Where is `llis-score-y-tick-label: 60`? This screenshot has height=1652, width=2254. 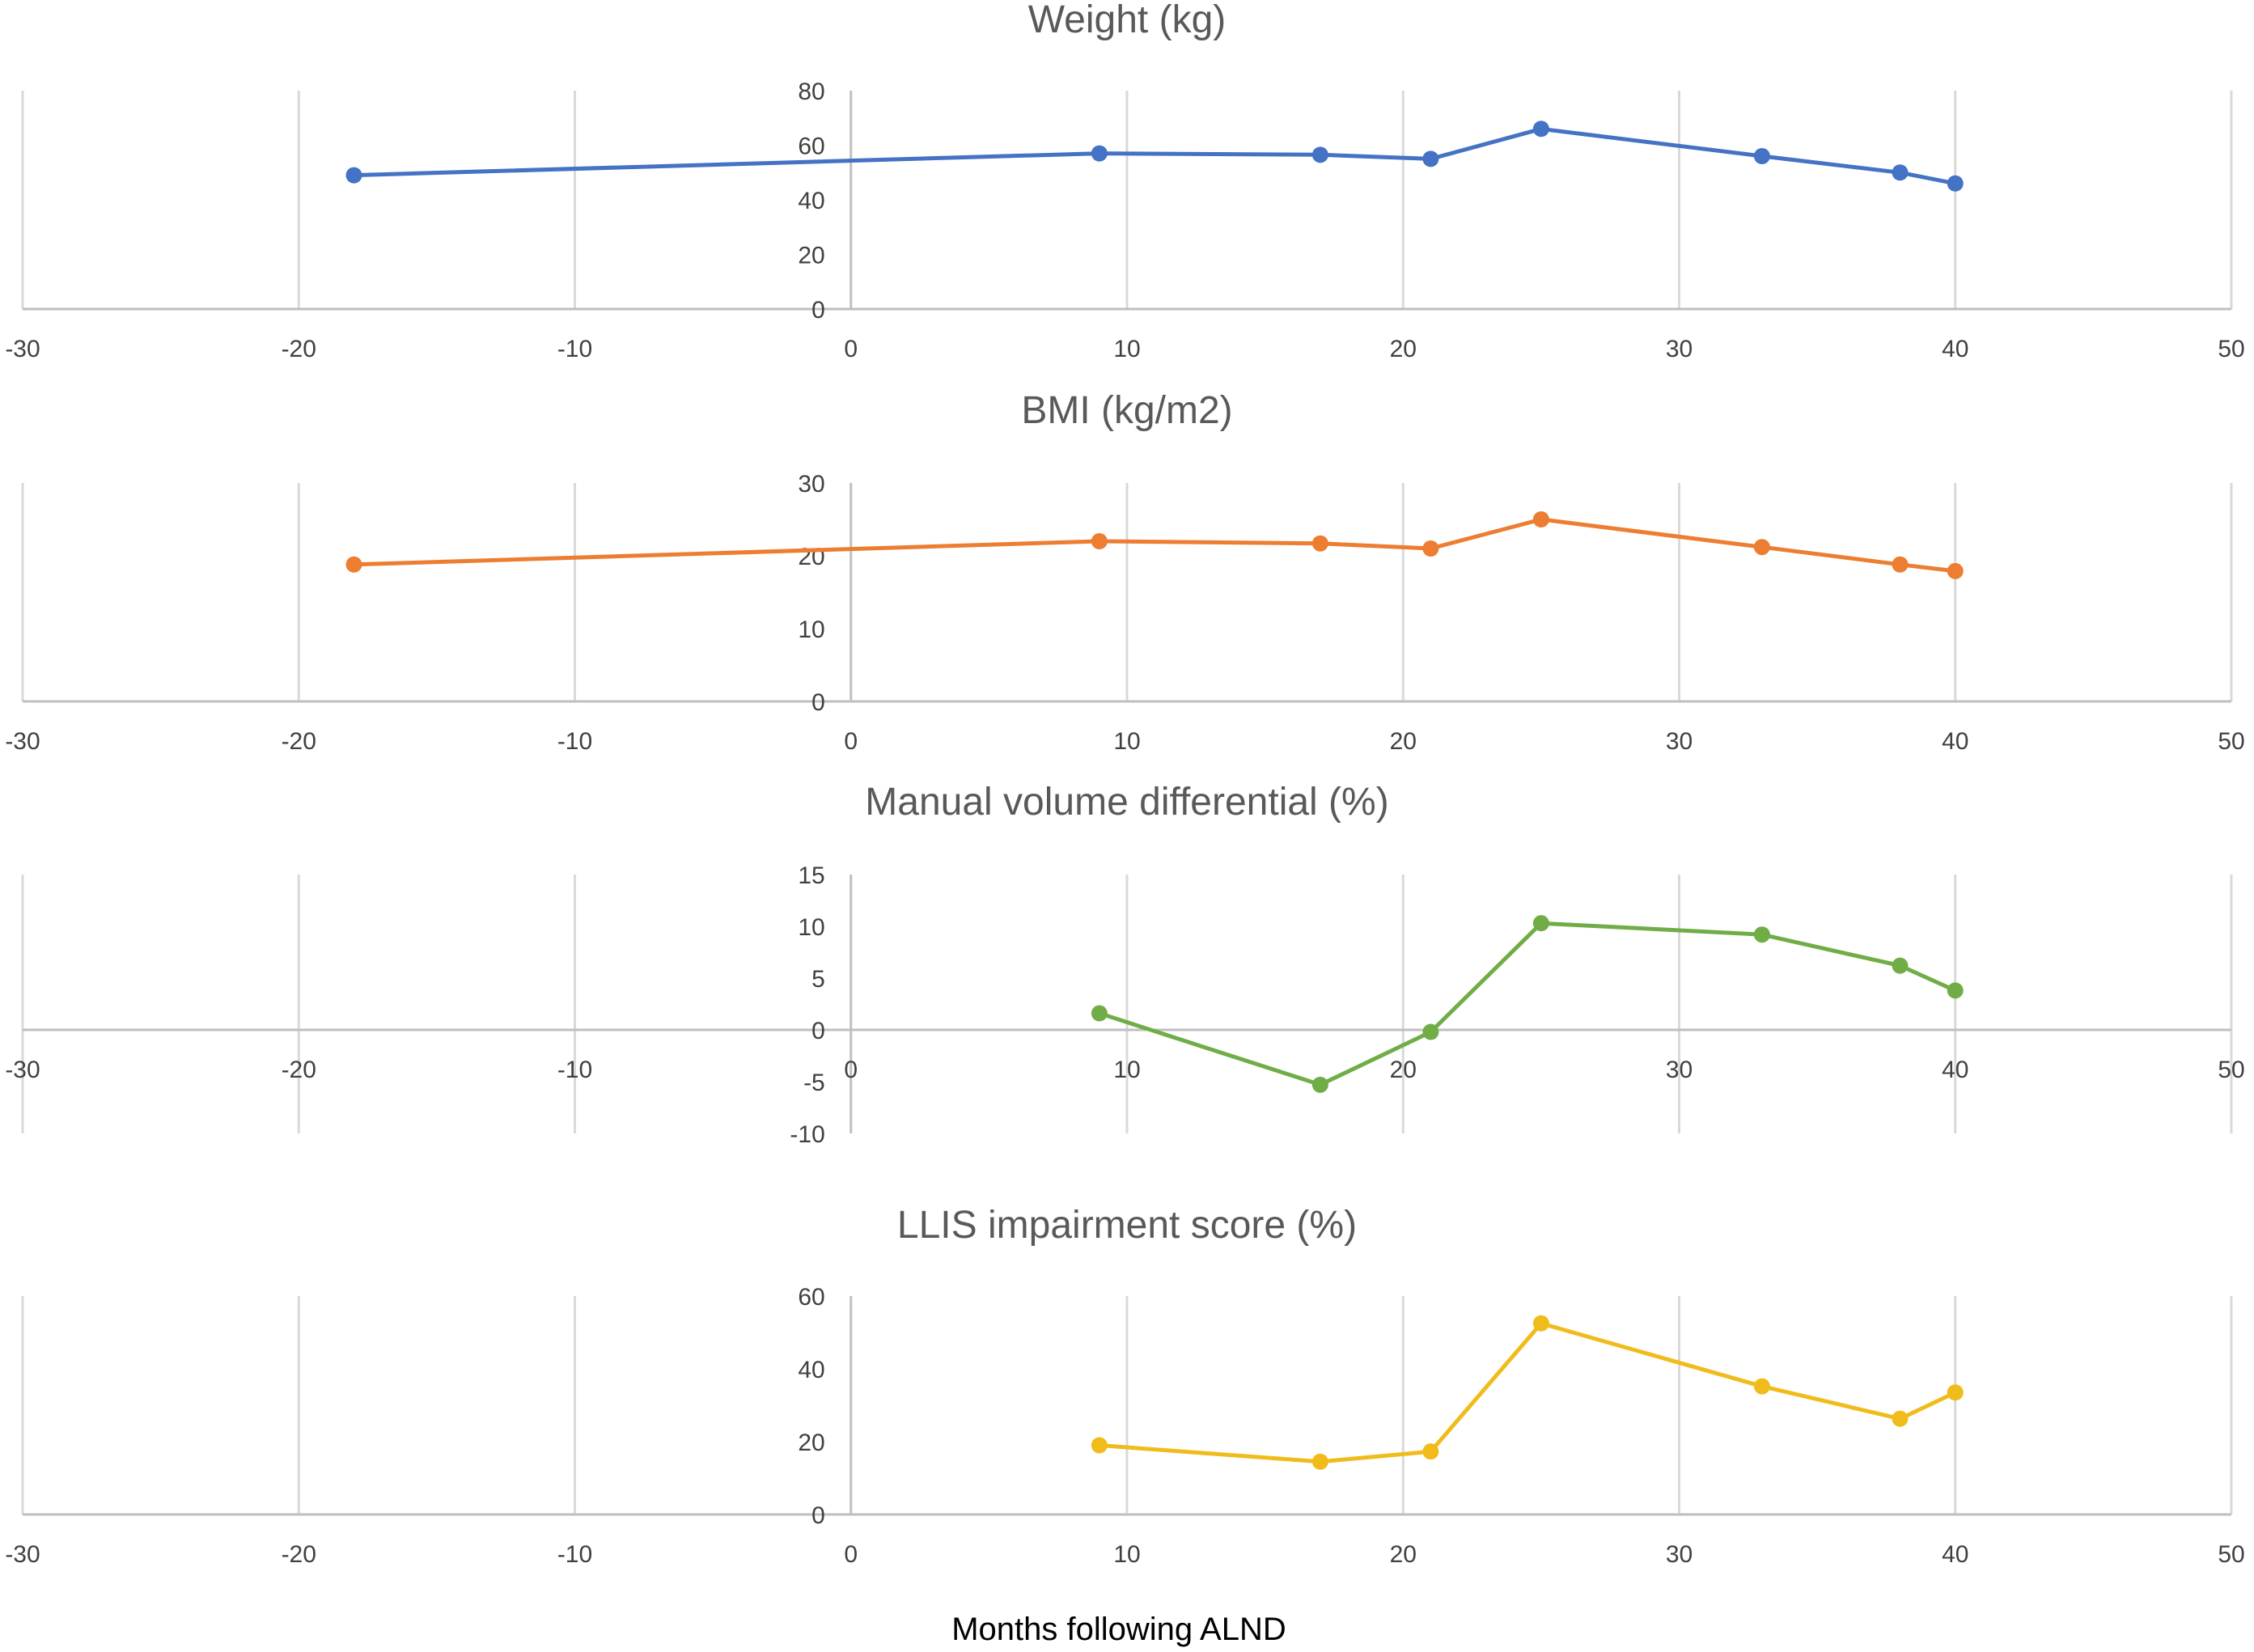
llis-score-y-tick-label: 60 is located at coordinates (811, 1297).